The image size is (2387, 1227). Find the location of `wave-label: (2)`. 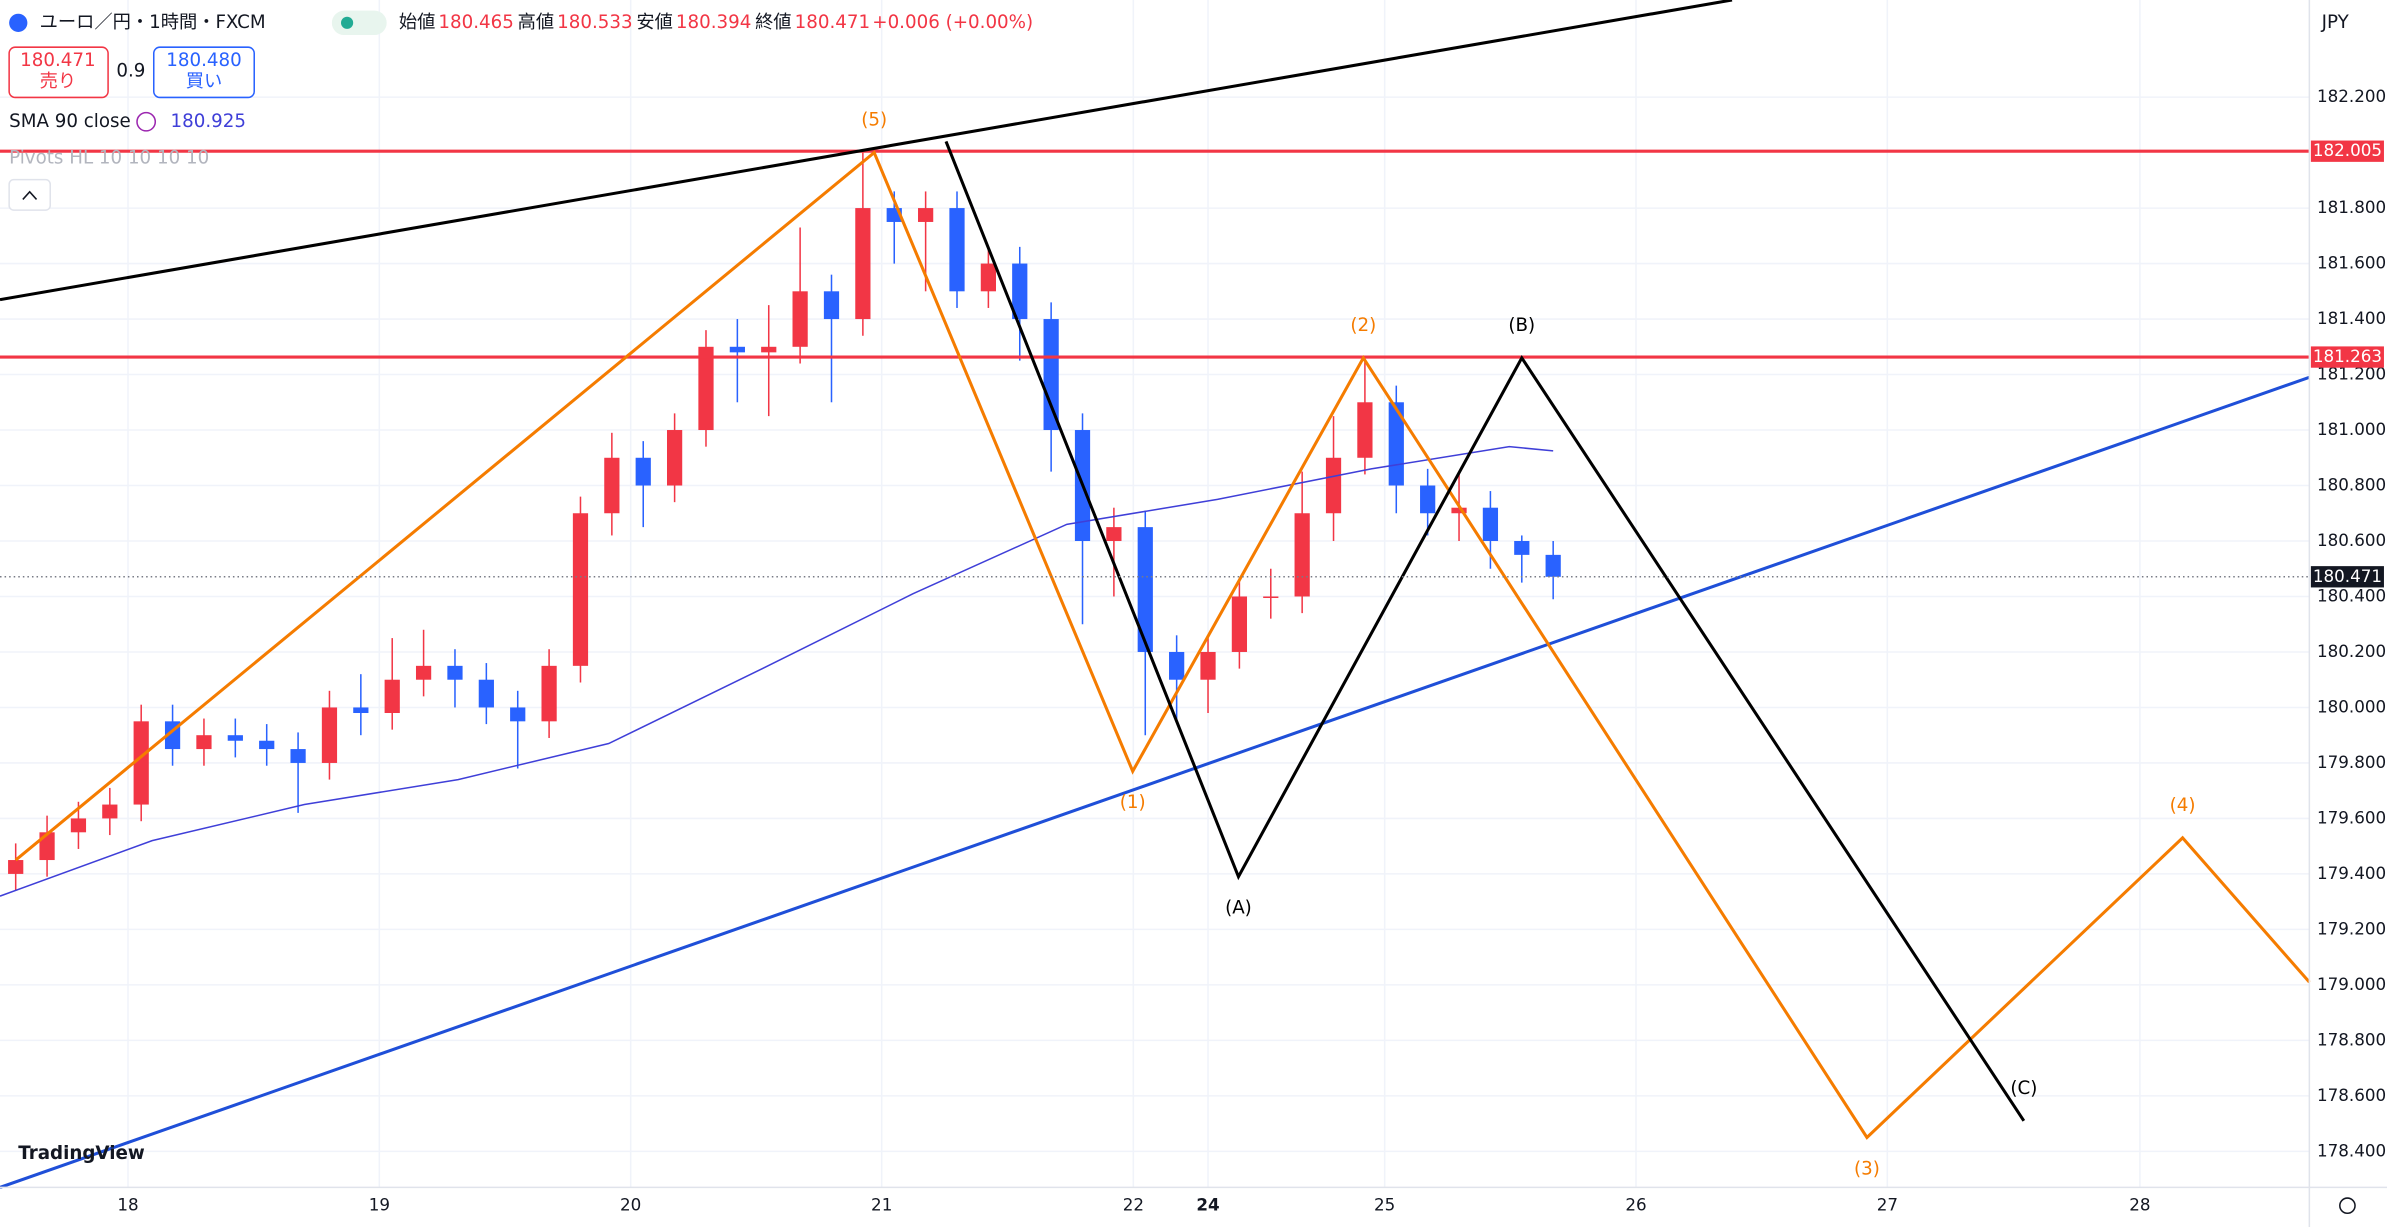

wave-label: (2) is located at coordinates (1363, 325).